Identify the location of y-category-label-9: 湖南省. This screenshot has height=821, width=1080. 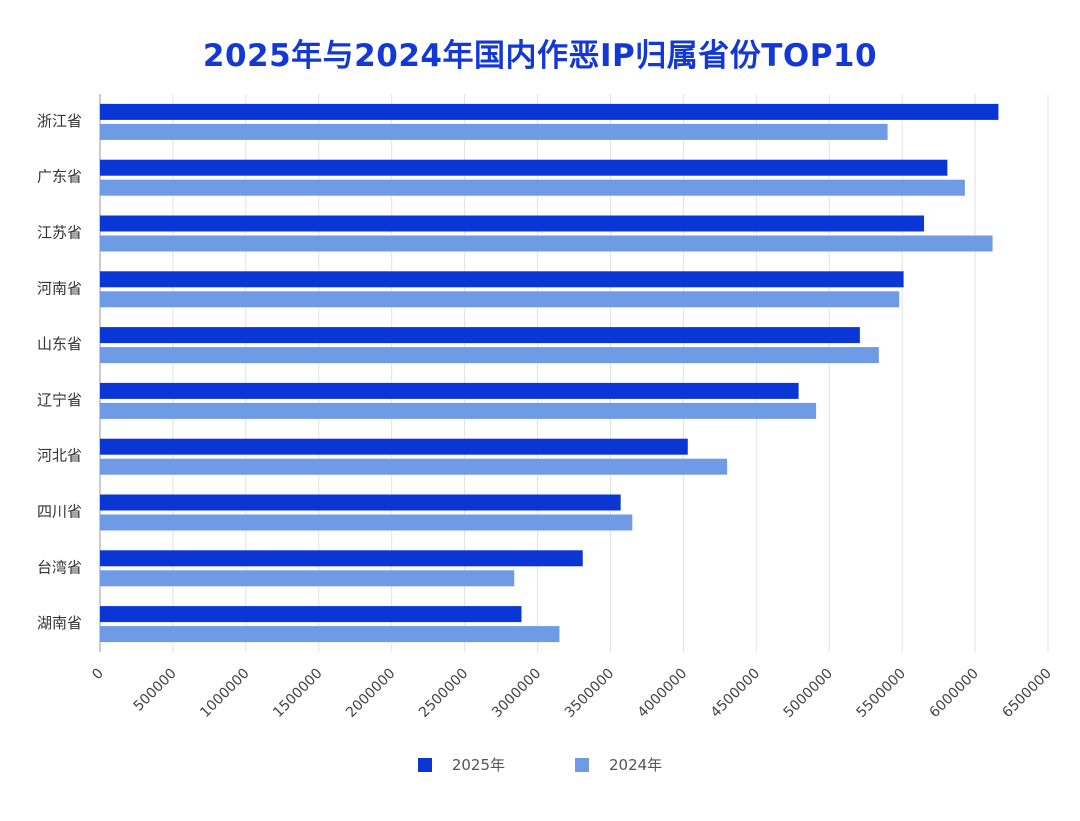
(59, 623).